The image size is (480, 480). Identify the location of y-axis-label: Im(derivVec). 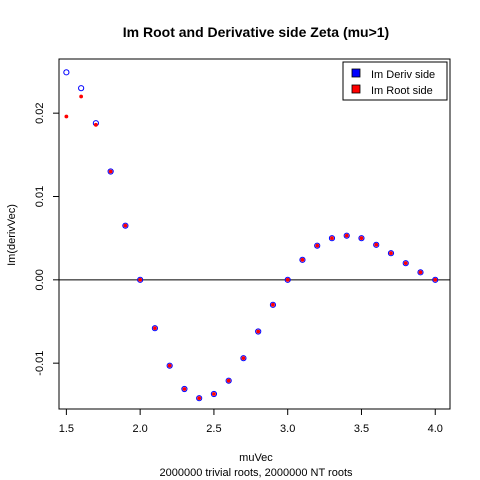
(12, 235).